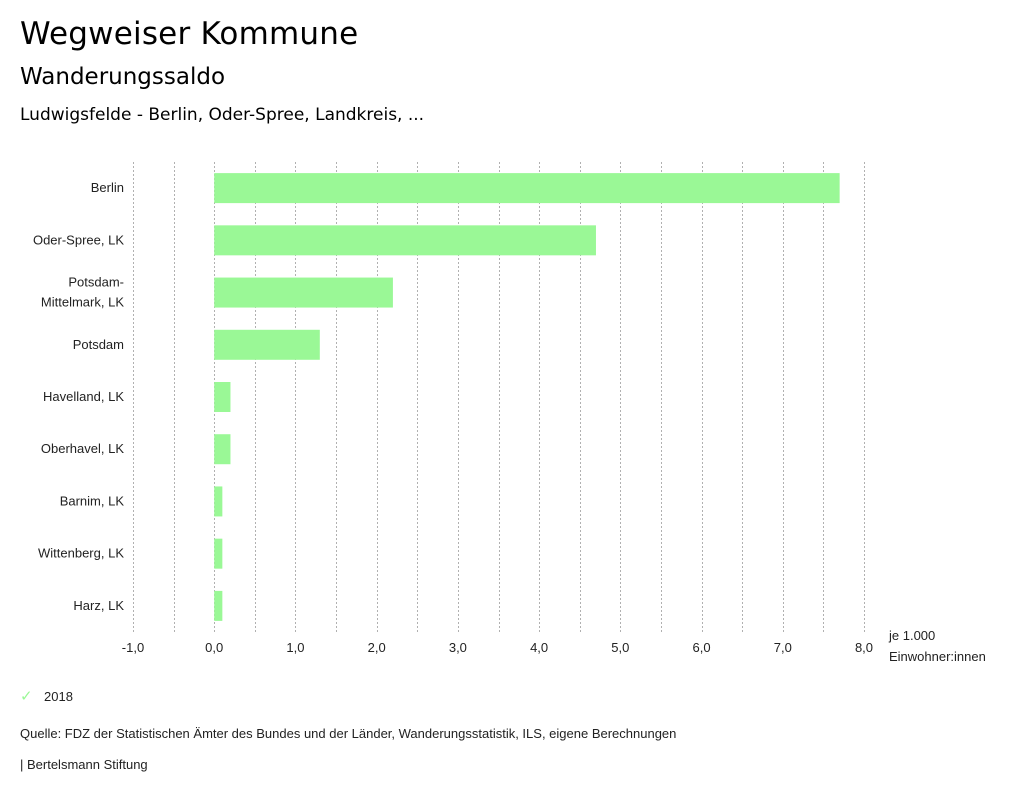 The height and width of the screenshot is (798, 1024). I want to click on x-axis-unit-line-1: je 1.000, so click(912, 635).